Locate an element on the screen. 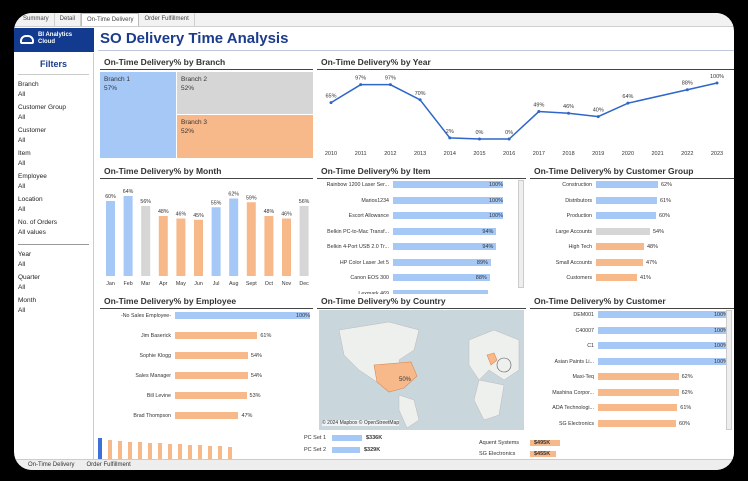 The width and height of the screenshot is (748, 481). customer-scrollbar is located at coordinates (729, 370).